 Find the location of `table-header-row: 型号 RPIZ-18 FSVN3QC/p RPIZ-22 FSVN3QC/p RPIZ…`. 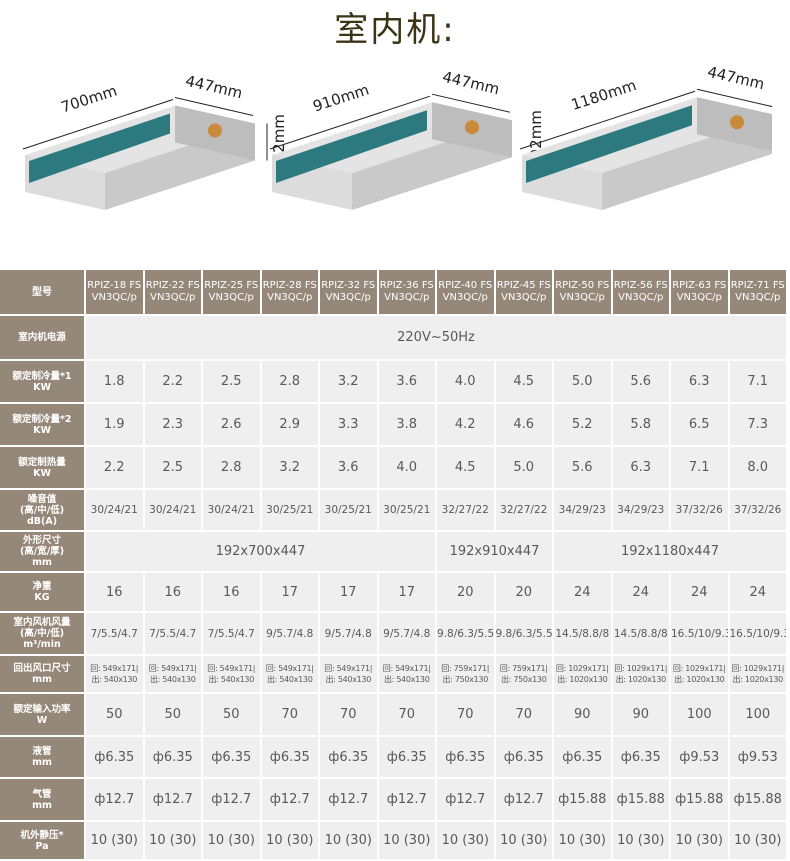

table-header-row: 型号 RPIZ-18 FSVN3QC/p RPIZ-22 FSVN3QC/p RPIZ… is located at coordinates (393, 292).